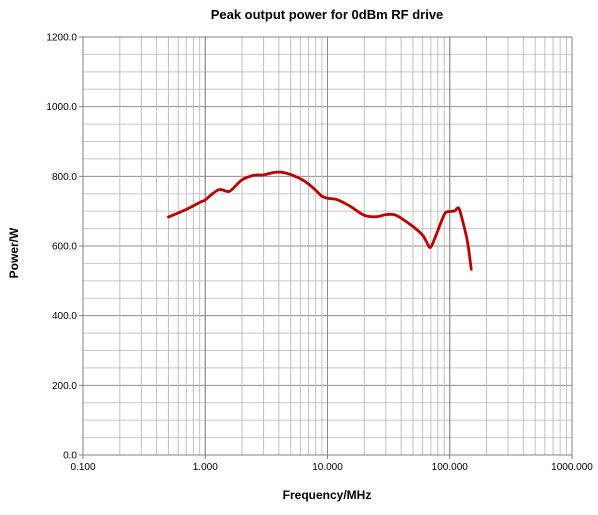 The height and width of the screenshot is (515, 598). I want to click on x-axis-label: Frequency/MHz, so click(327, 495).